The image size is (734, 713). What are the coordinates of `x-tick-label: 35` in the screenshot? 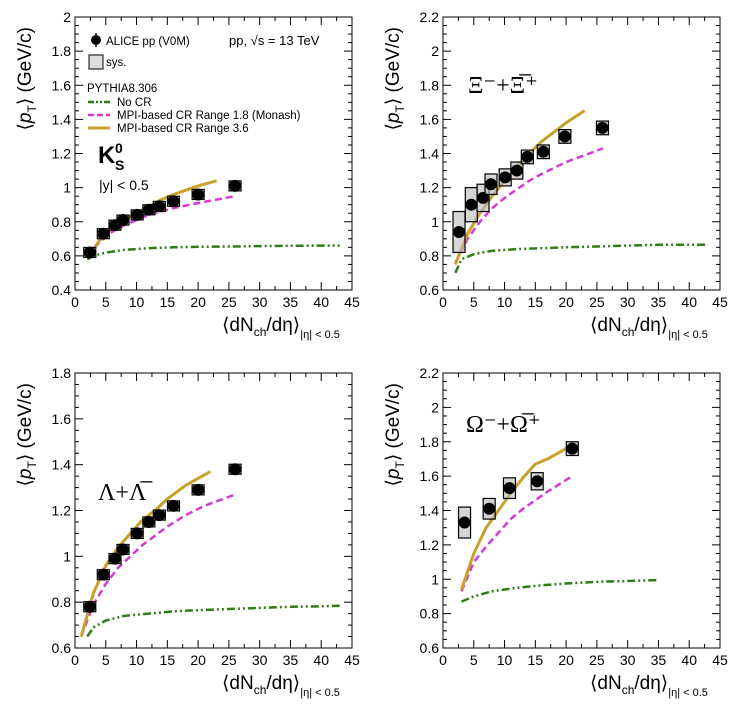 It's located at (659, 660).